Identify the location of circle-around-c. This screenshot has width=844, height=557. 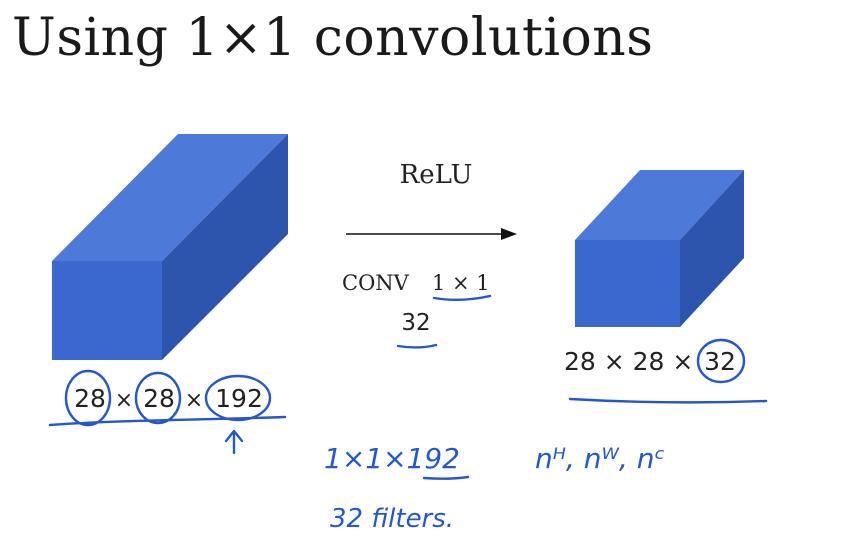
(238, 398).